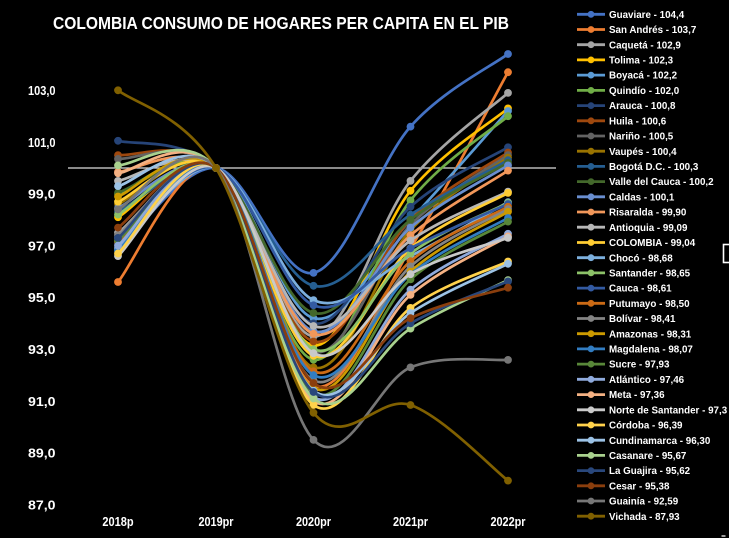 This screenshot has width=729, height=538. Describe the element at coordinates (313, 521) in the screenshot. I see `svg-text: 2020pr` at that location.